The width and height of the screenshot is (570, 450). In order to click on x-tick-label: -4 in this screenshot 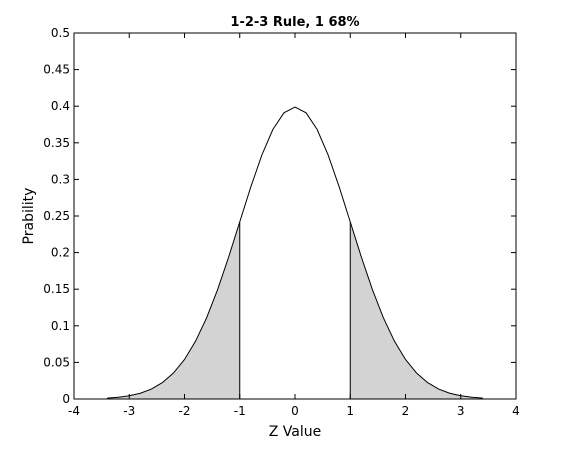, I will do `click(74, 411)`.